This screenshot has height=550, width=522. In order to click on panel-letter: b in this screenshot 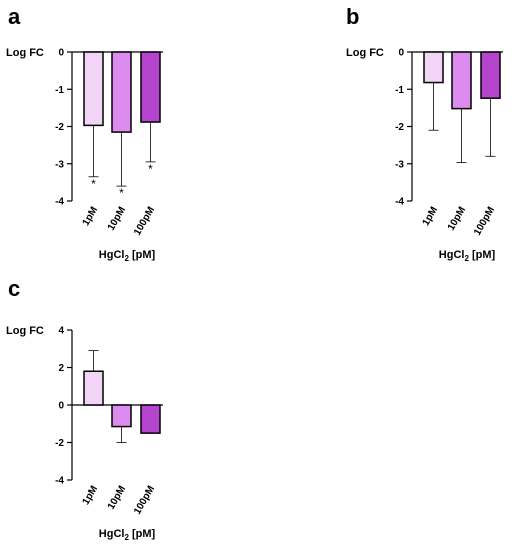, I will do `click(352, 16)`.